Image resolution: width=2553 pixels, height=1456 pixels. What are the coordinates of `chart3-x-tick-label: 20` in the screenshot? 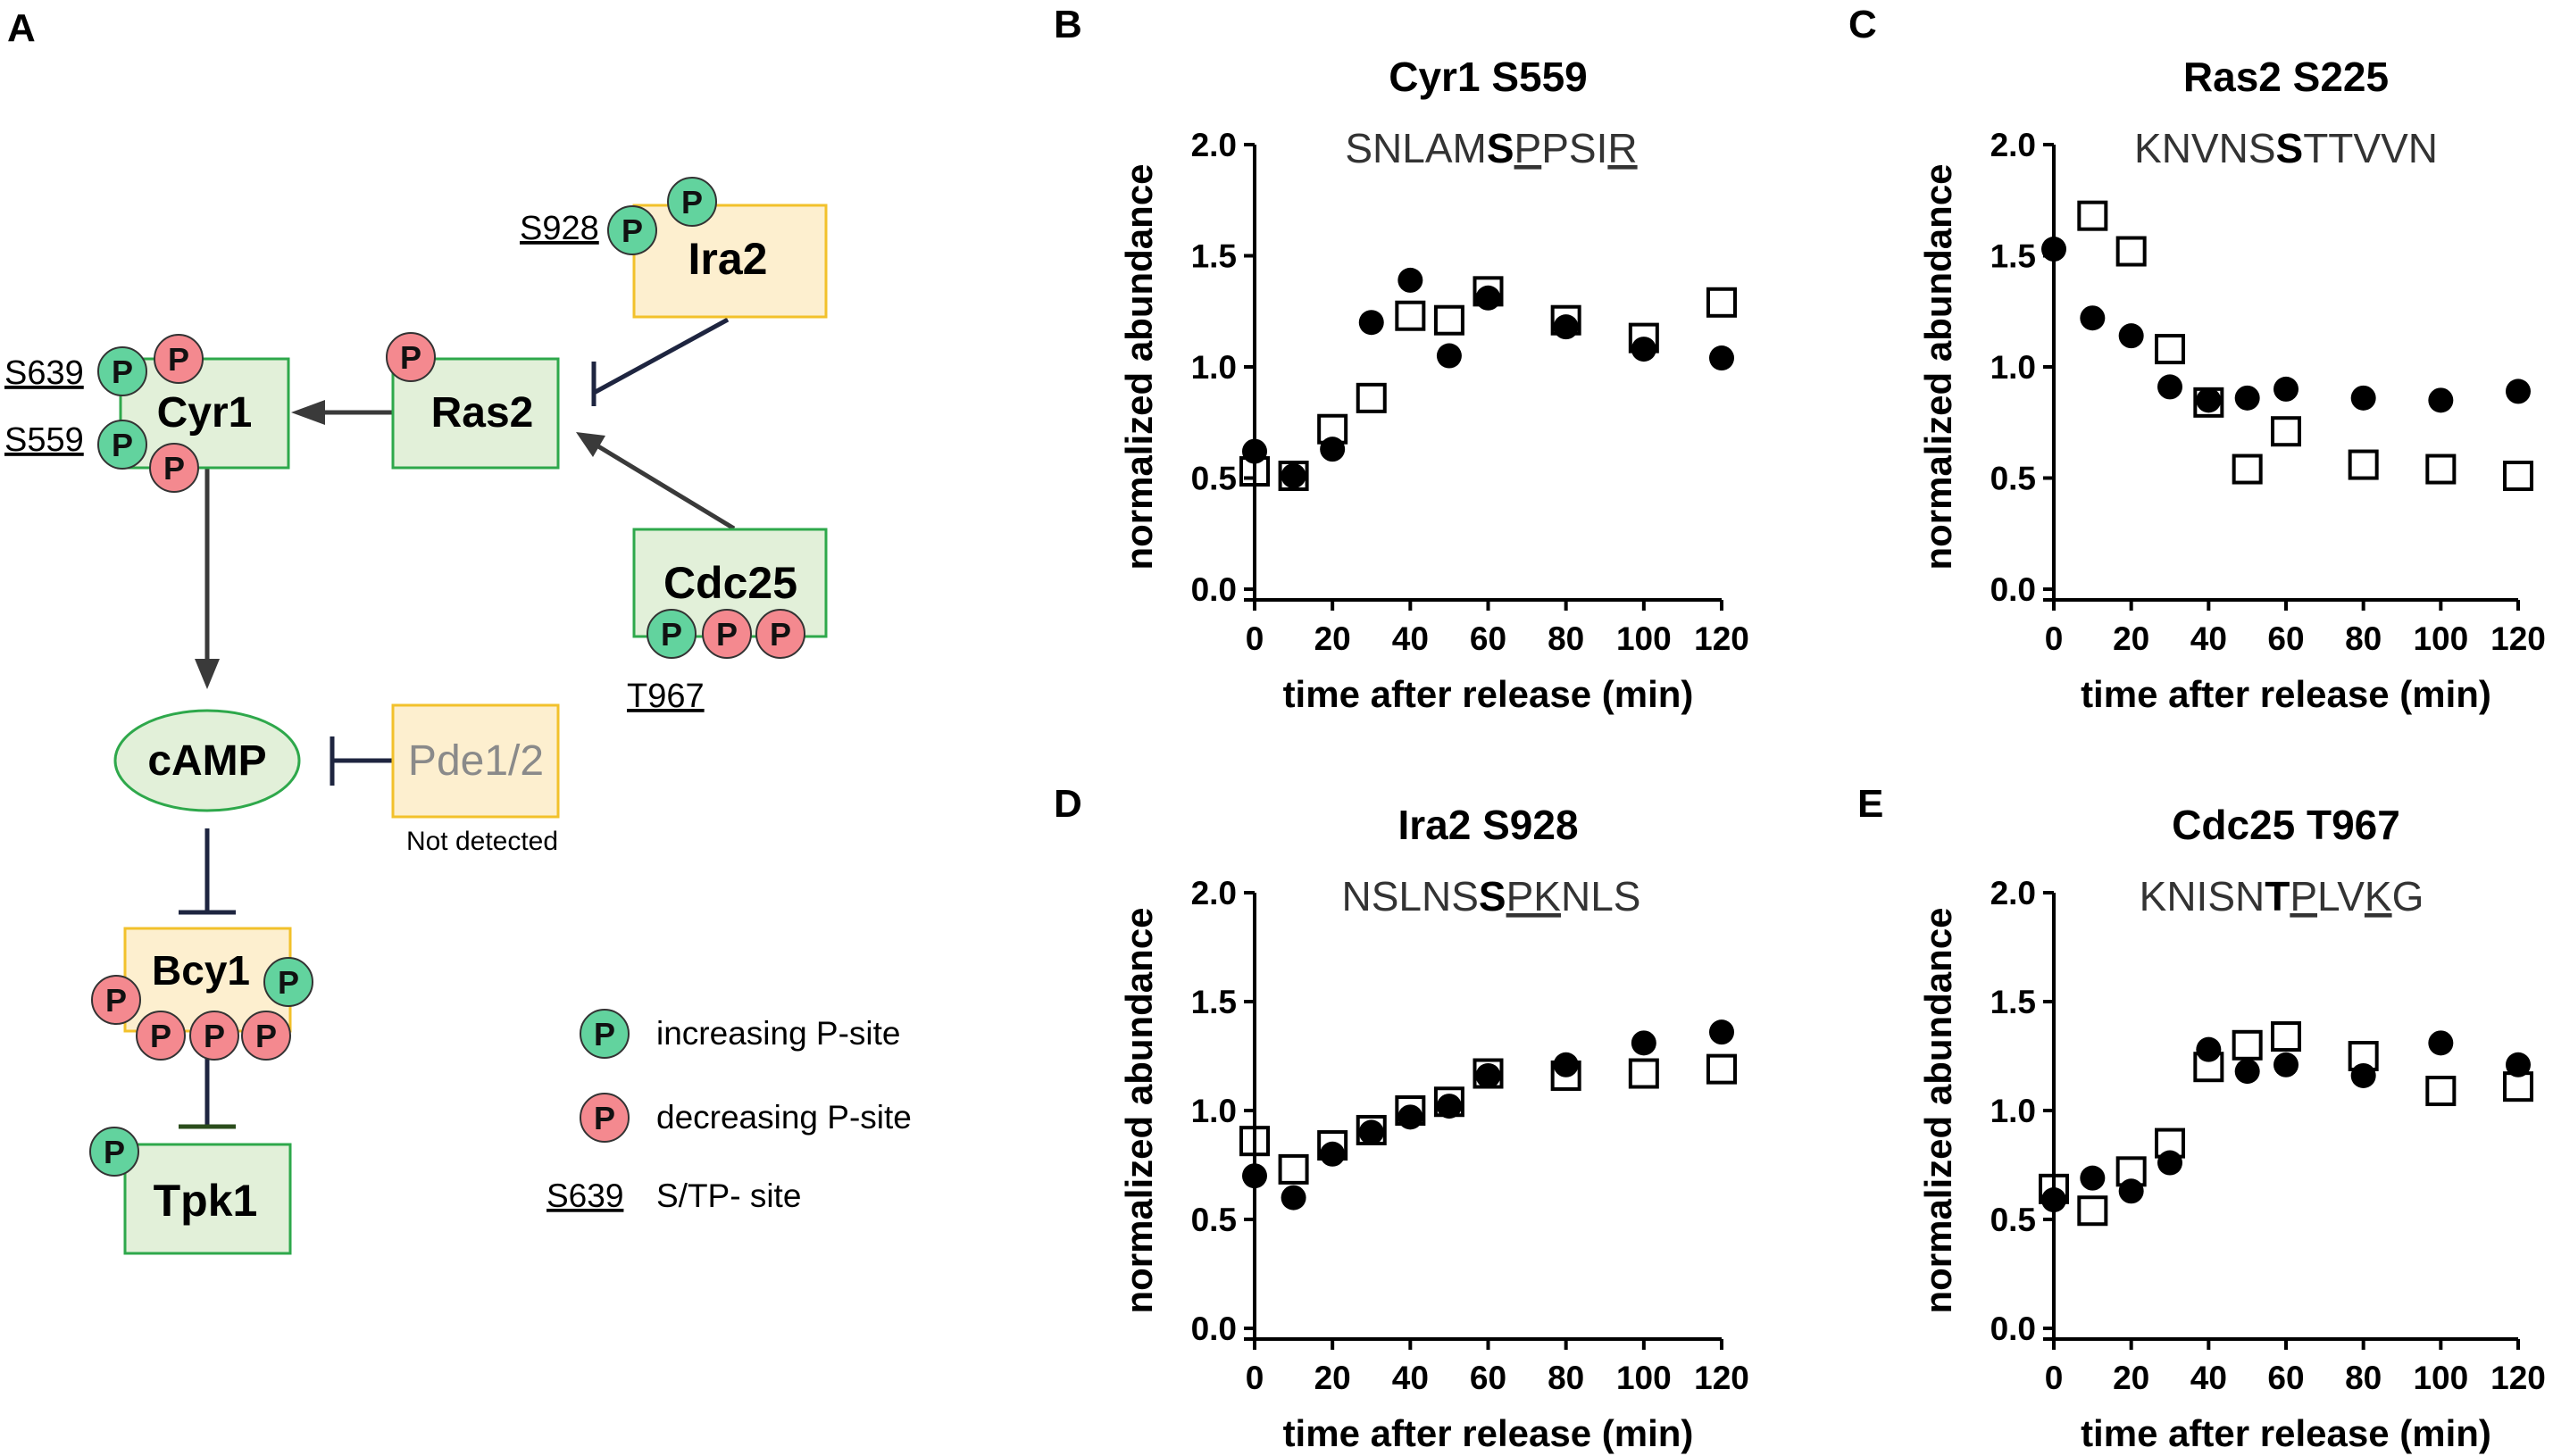 It's located at (1332, 1378).